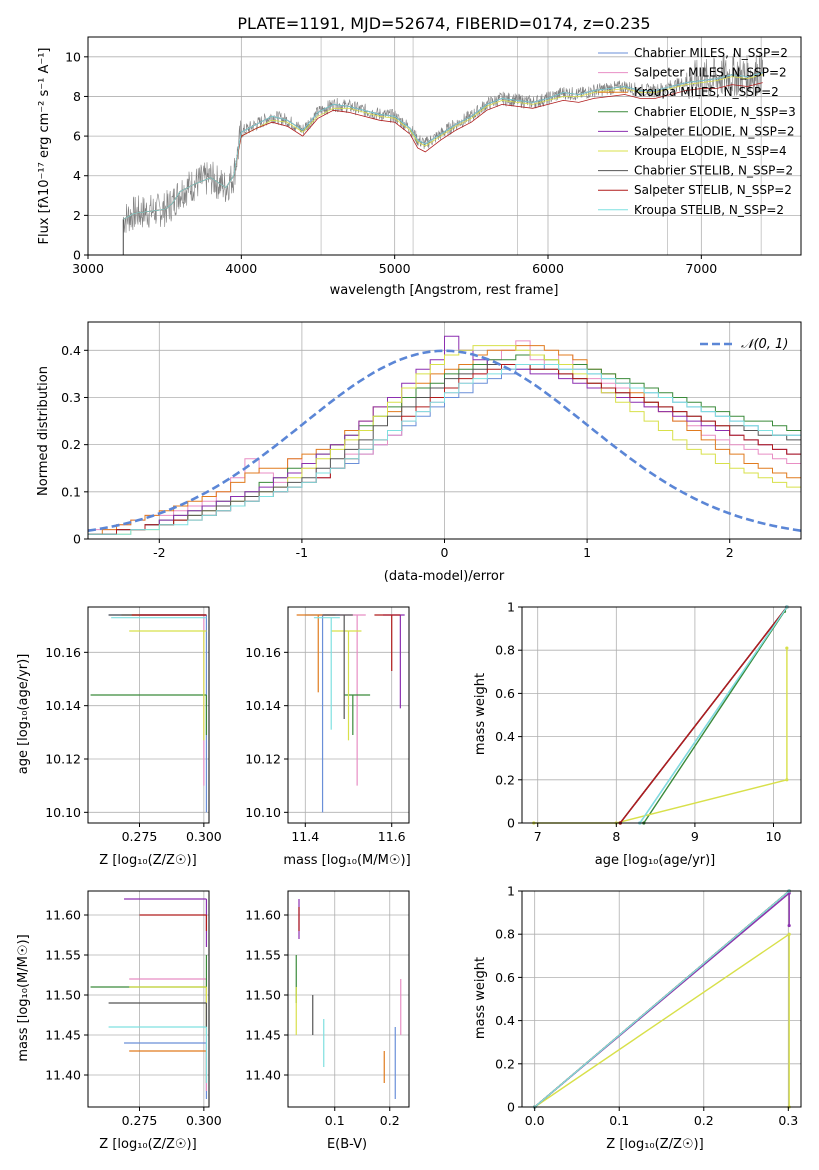 Image resolution: width=819 pixels, height=1170 pixels. What do you see at coordinates (714, 131) in the screenshot?
I see `legend-label: Salpeter ELODIE, N_SSP=2` at bounding box center [714, 131].